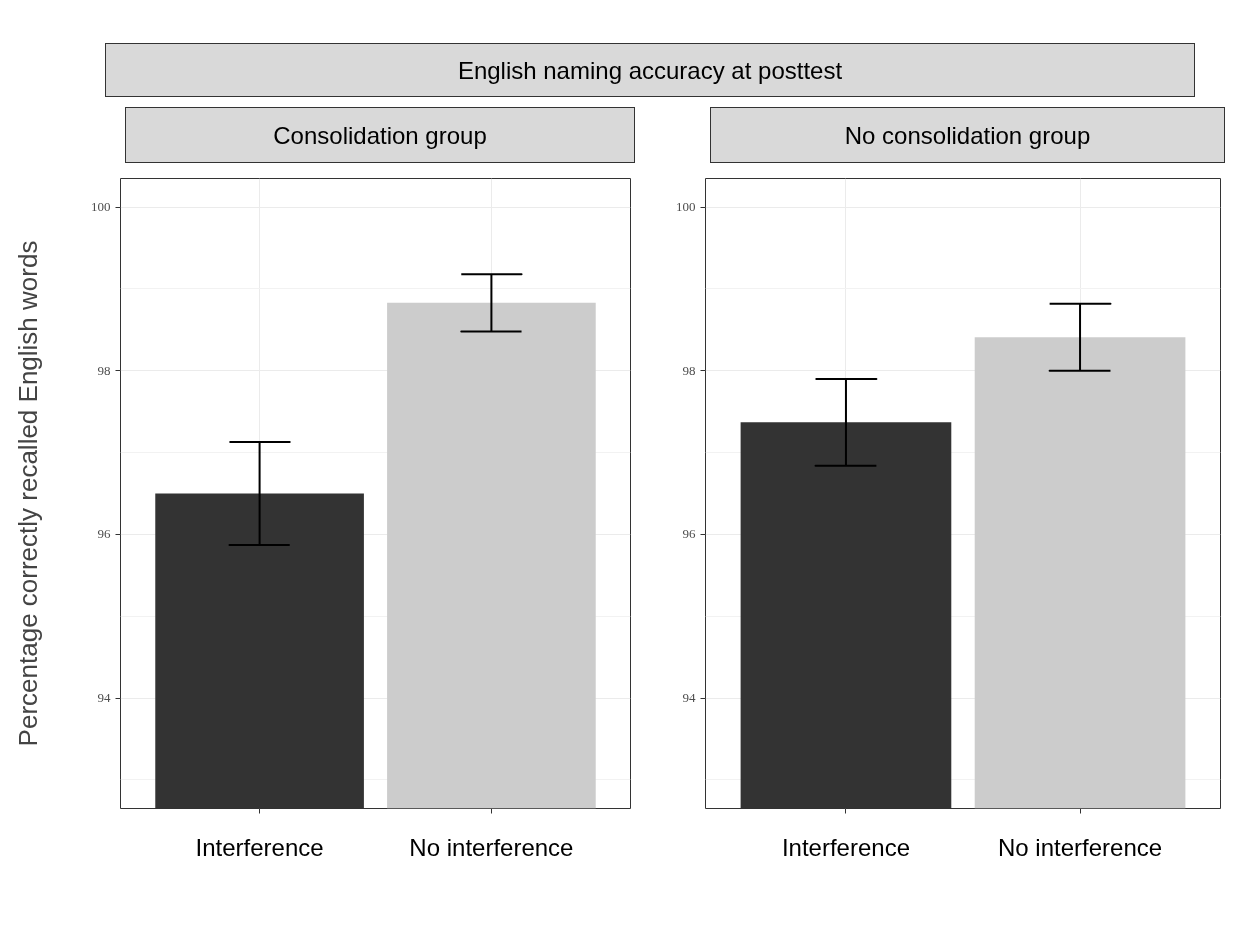 The image size is (1244, 943). I want to click on y-axis-title: Percentage correctly recalled English words, so click(28, 493).